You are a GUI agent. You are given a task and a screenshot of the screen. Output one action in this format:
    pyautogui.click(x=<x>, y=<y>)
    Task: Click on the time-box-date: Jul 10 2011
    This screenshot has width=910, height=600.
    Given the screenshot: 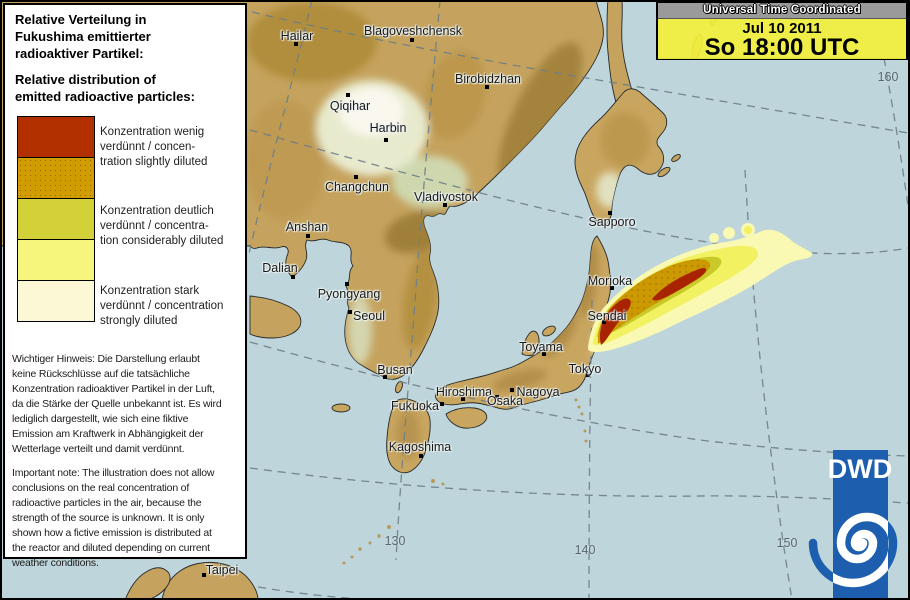 What is the action you would take?
    pyautogui.click(x=782, y=28)
    